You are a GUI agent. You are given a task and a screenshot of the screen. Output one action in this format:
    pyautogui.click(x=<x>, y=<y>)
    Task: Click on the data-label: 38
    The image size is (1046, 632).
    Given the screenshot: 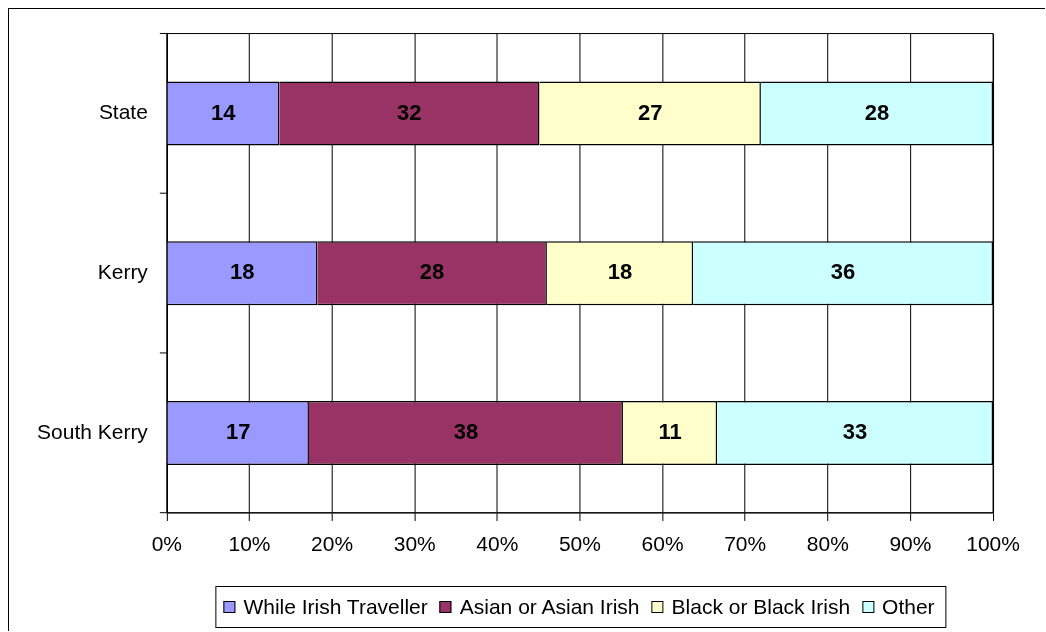 What is the action you would take?
    pyautogui.click(x=466, y=432)
    